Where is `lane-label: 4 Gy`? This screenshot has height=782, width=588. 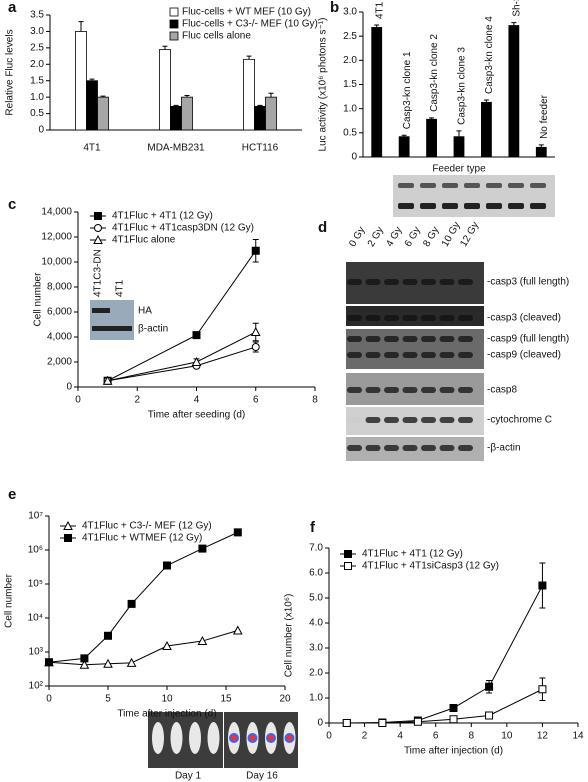
lane-label: 4 Gy is located at coordinates (394, 237).